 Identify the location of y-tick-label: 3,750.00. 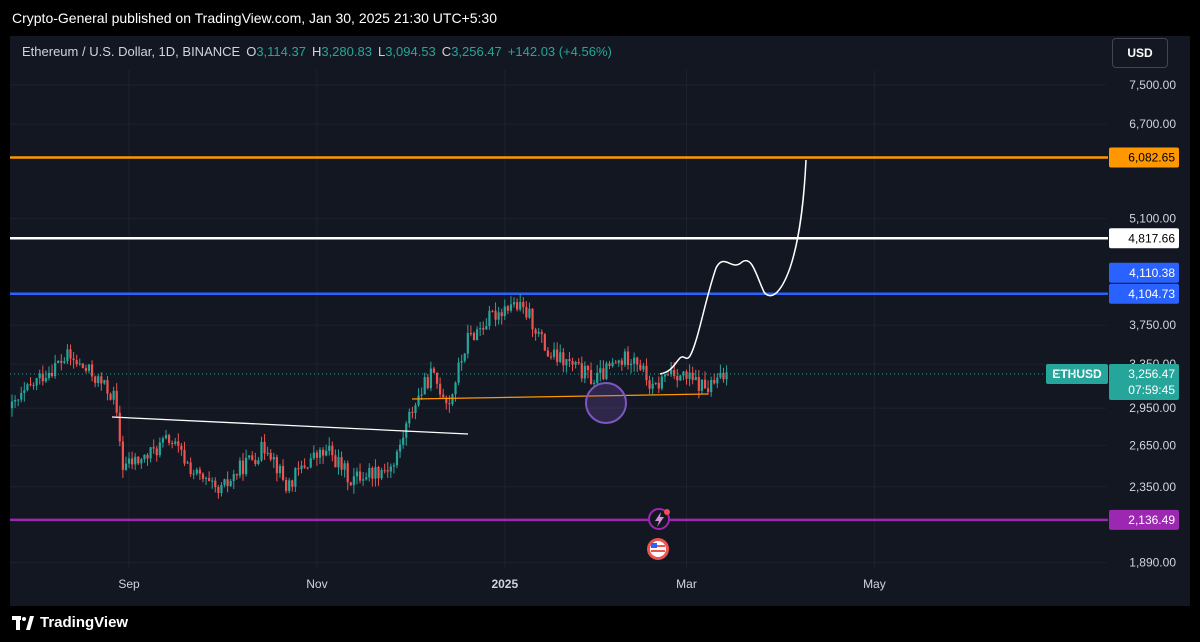
(1152, 325).